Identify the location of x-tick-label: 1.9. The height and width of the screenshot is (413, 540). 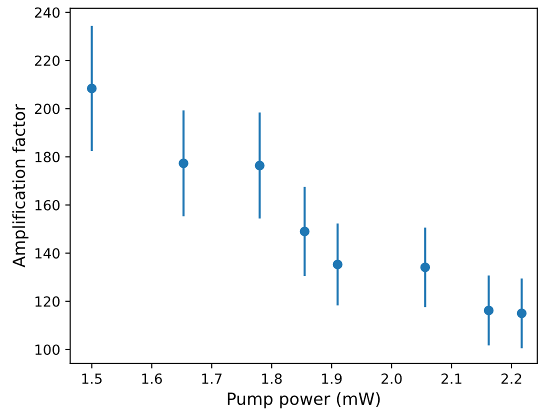
(332, 378).